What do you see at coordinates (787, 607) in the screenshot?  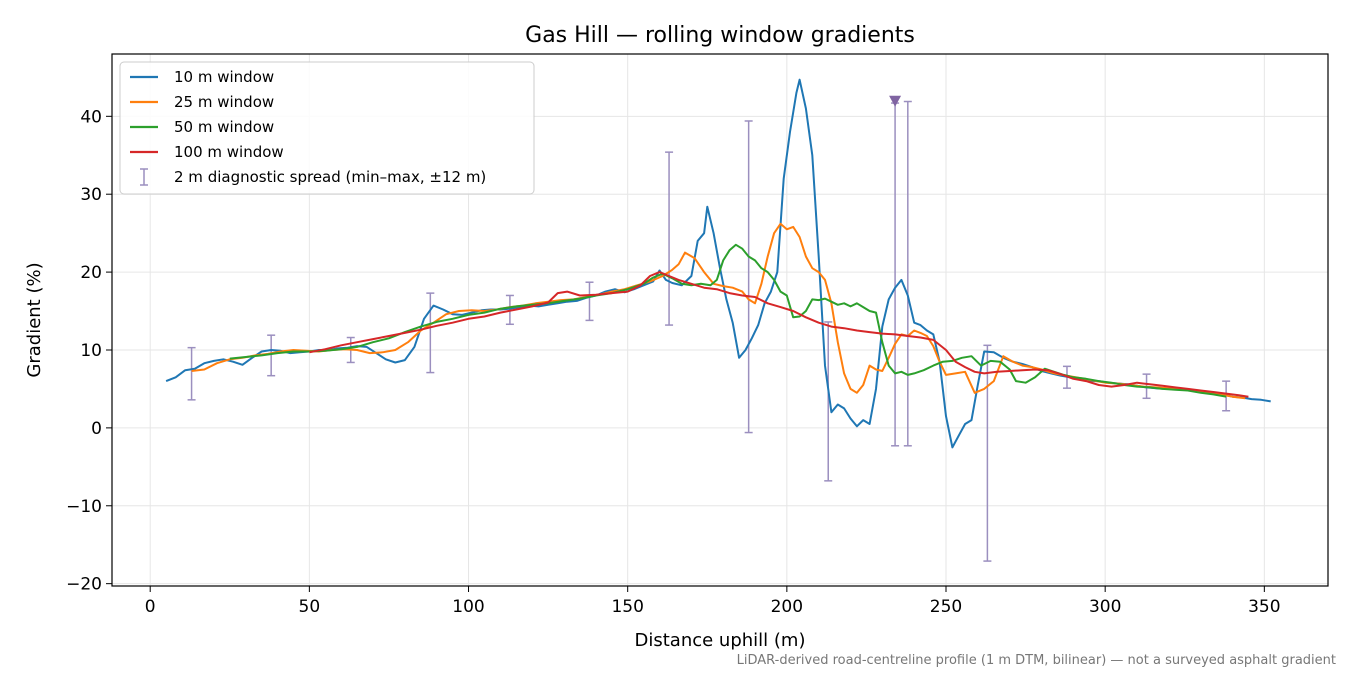 I see `x-tick-label: 200` at bounding box center [787, 607].